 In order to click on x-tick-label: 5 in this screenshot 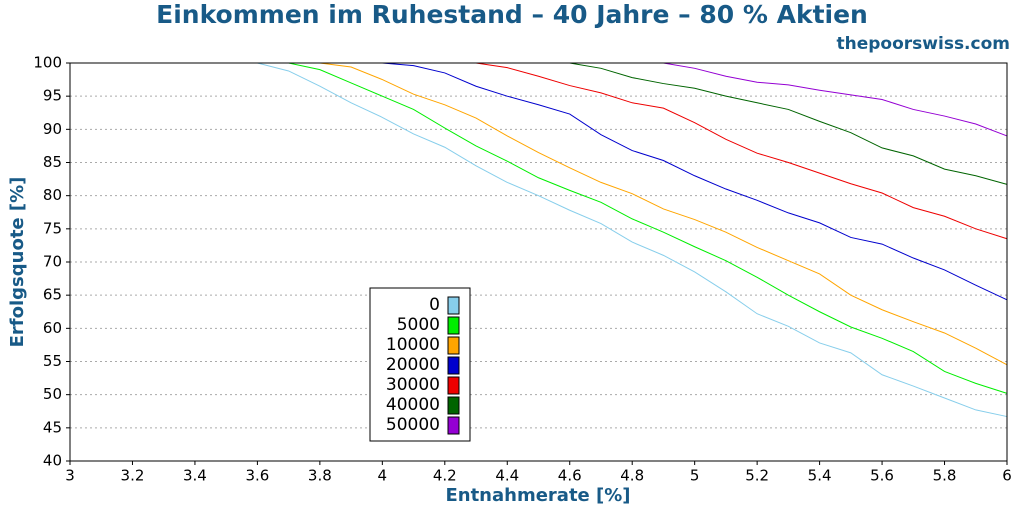, I will do `click(695, 476)`.